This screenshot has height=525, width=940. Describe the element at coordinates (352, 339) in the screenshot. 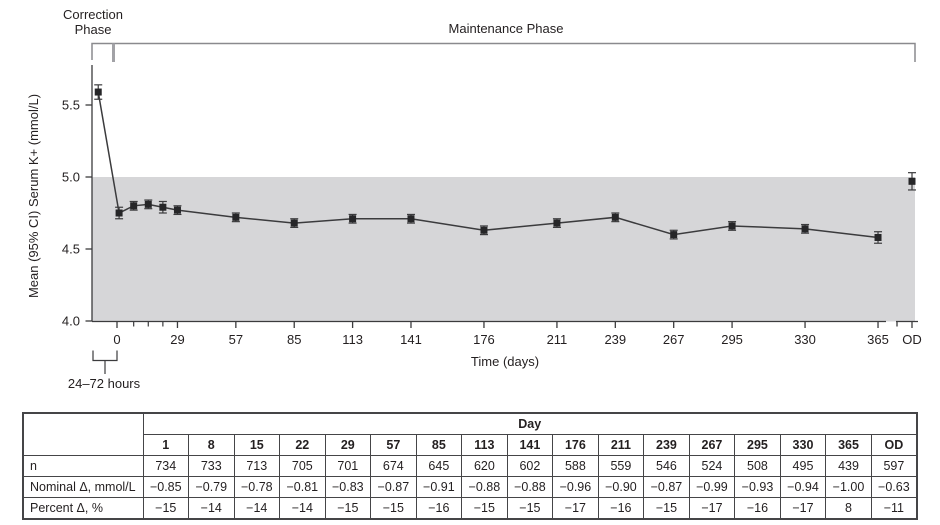

I see `x-tick-label: 113` at that location.